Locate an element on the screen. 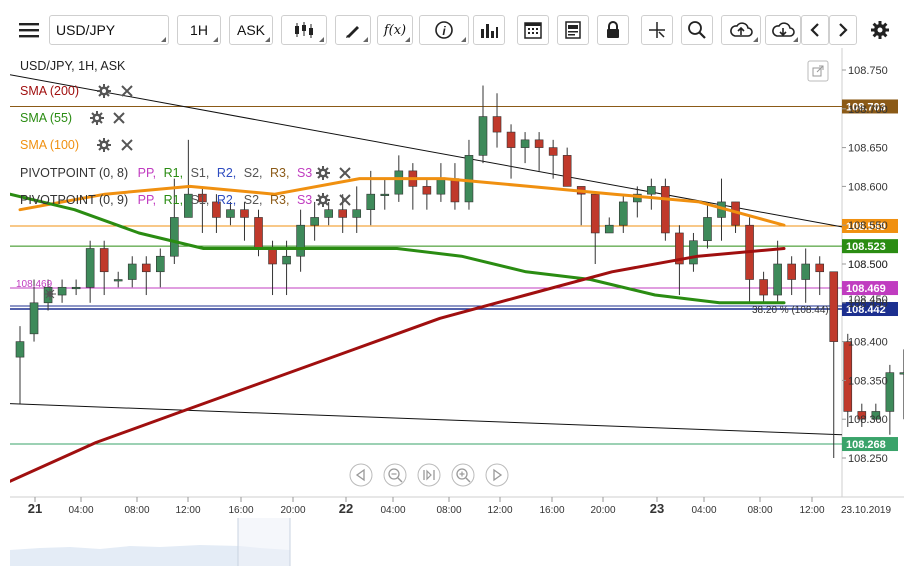 The height and width of the screenshot is (571, 904). scroll-forward-button is located at coordinates (843, 30).